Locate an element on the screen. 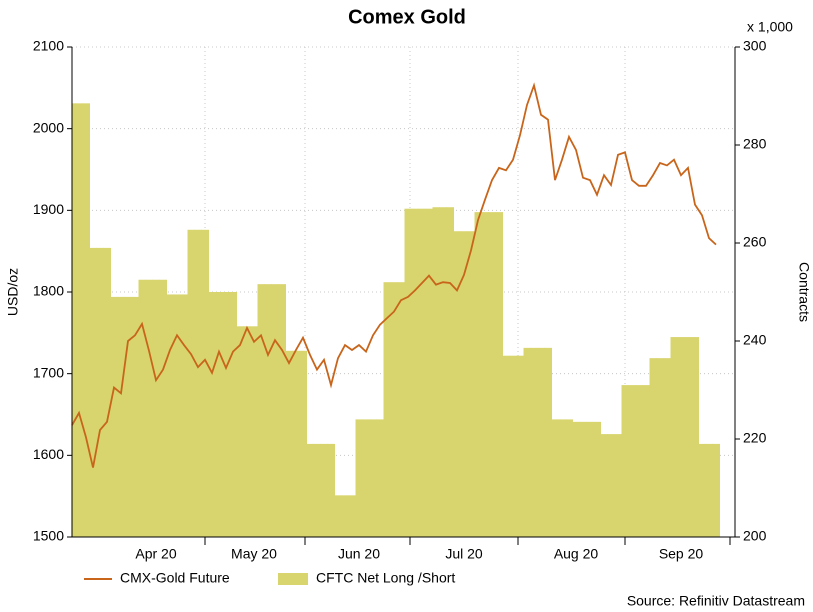 This screenshot has width=813, height=612. x-tick-label: Apr 20 is located at coordinates (155, 554).